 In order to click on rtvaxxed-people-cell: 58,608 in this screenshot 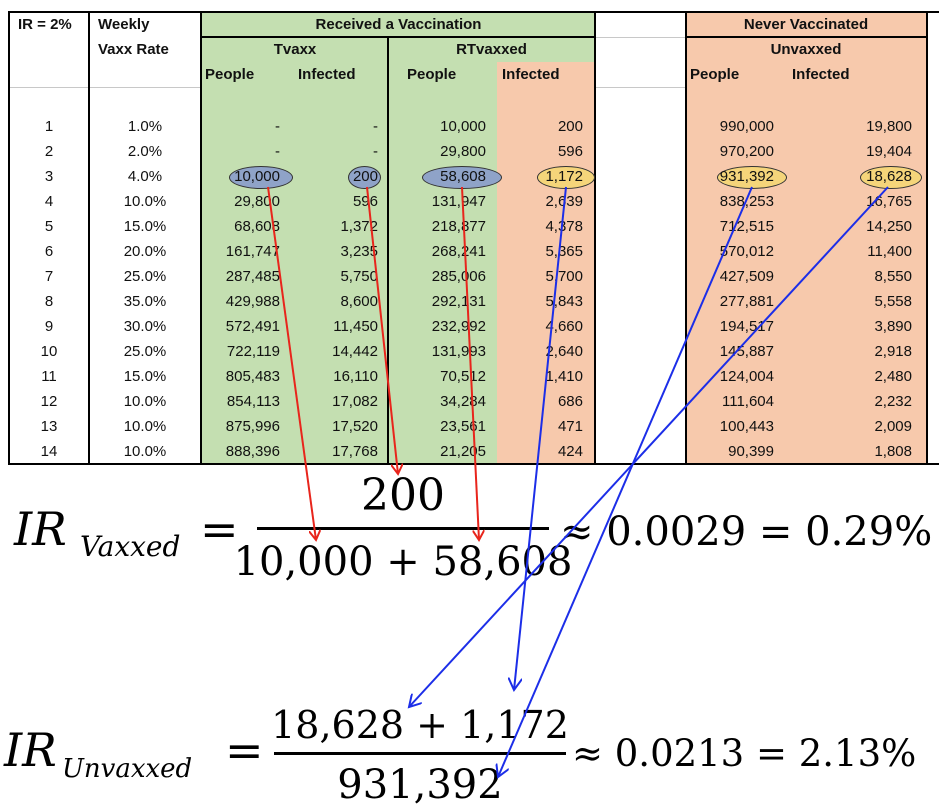, I will do `click(463, 176)`.